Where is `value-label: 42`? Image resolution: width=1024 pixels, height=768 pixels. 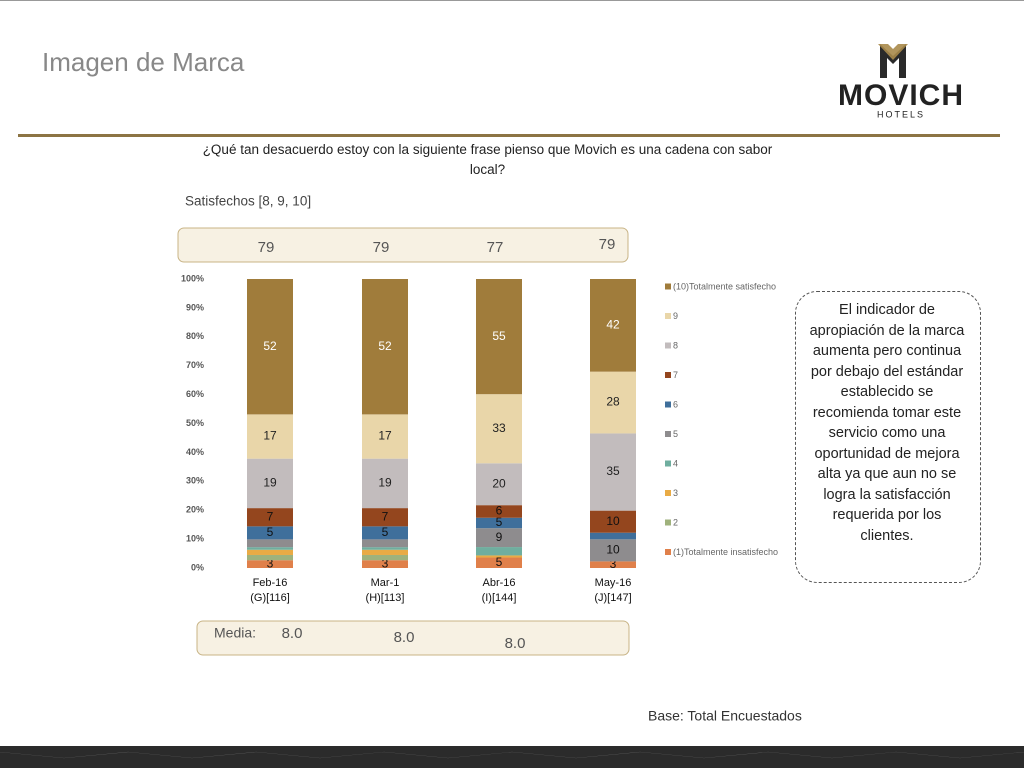 value-label: 42 is located at coordinates (613, 325).